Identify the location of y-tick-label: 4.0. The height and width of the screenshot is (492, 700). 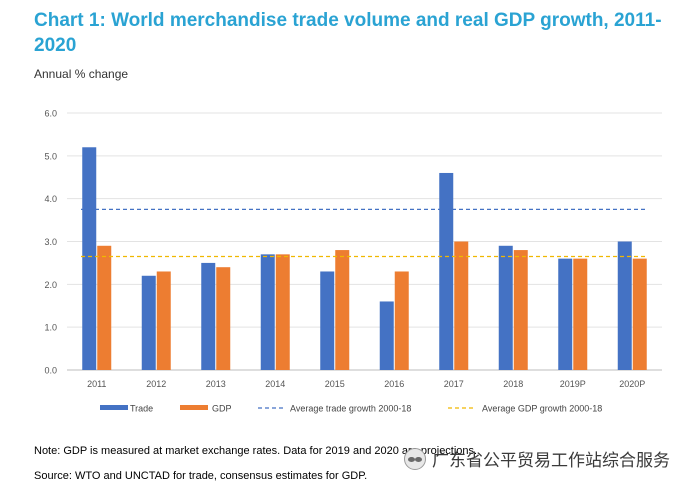
(50, 199).